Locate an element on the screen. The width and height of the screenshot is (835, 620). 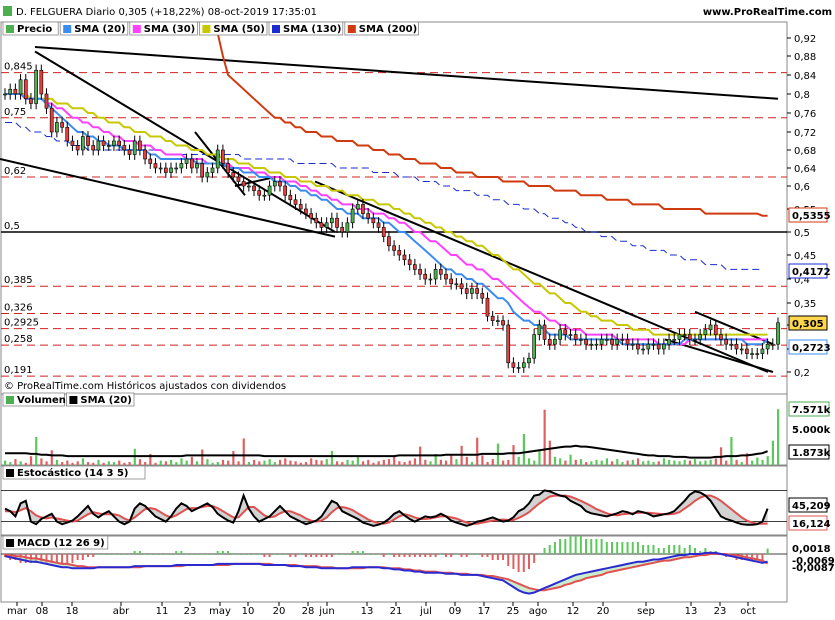
x-tick-label: 13 is located at coordinates (367, 611).